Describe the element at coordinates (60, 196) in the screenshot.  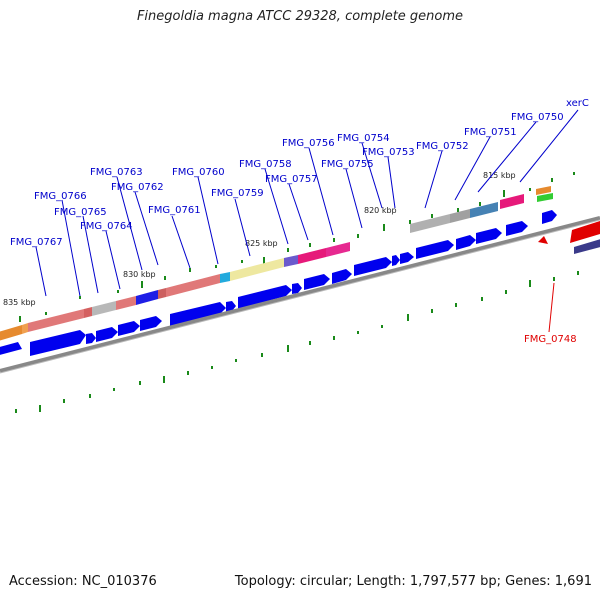
I see `gene-label-fmg-0766: FMG_0766` at that location.